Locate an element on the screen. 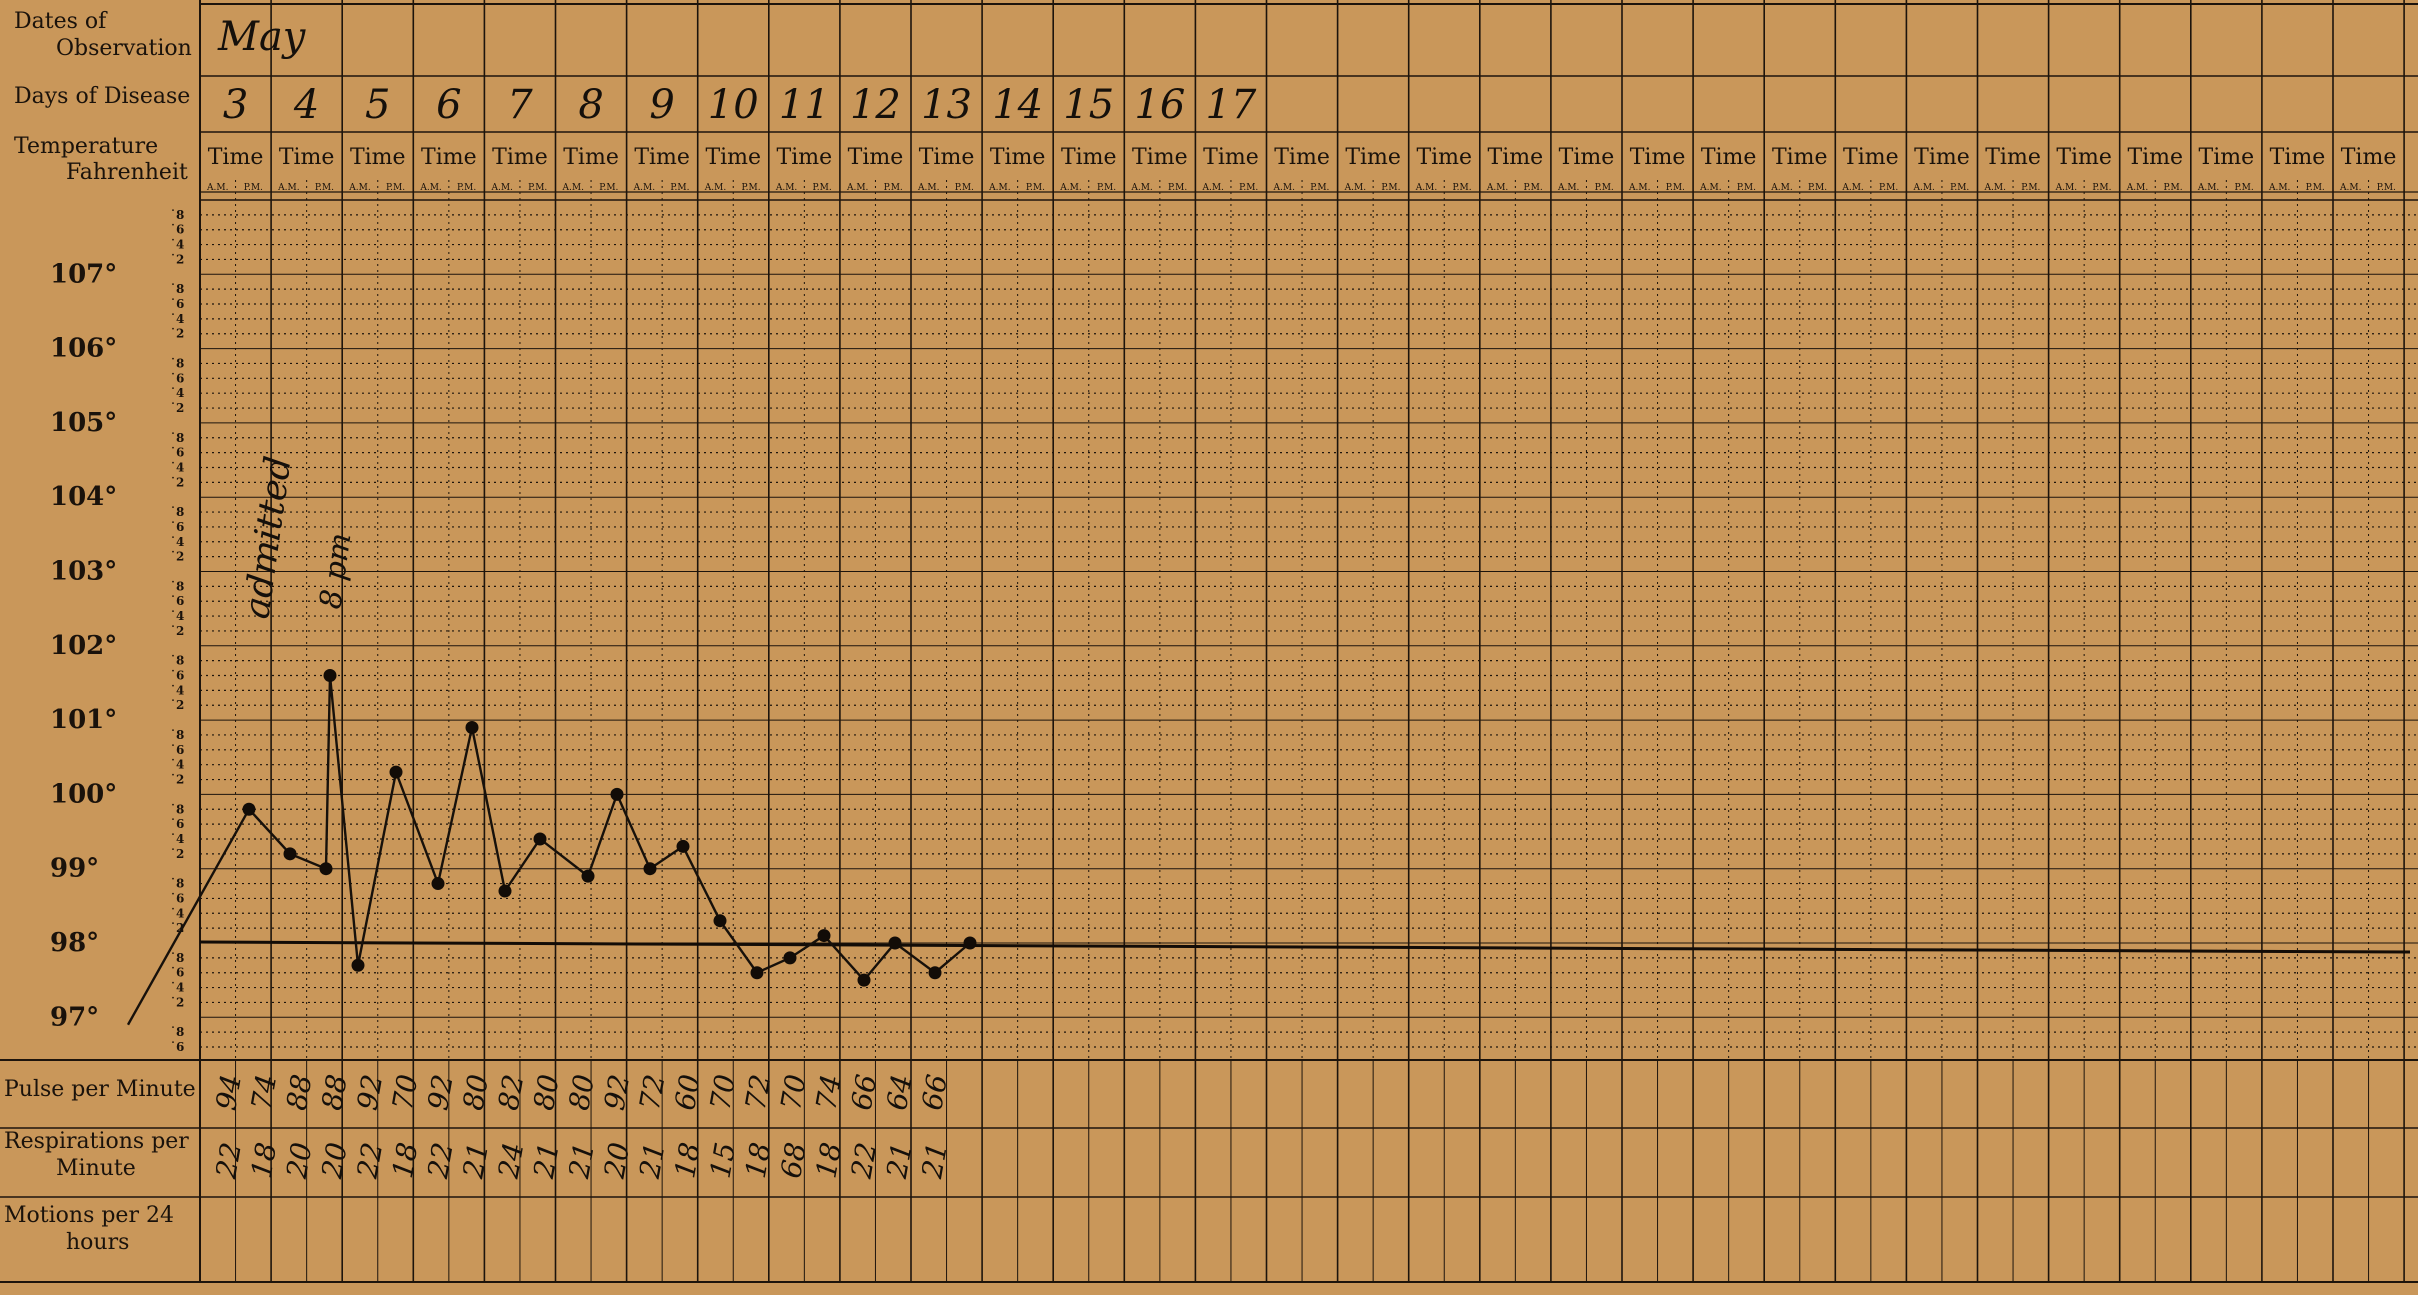 This screenshot has height=1295, width=2418. degree-label: 100° is located at coordinates (83, 794).